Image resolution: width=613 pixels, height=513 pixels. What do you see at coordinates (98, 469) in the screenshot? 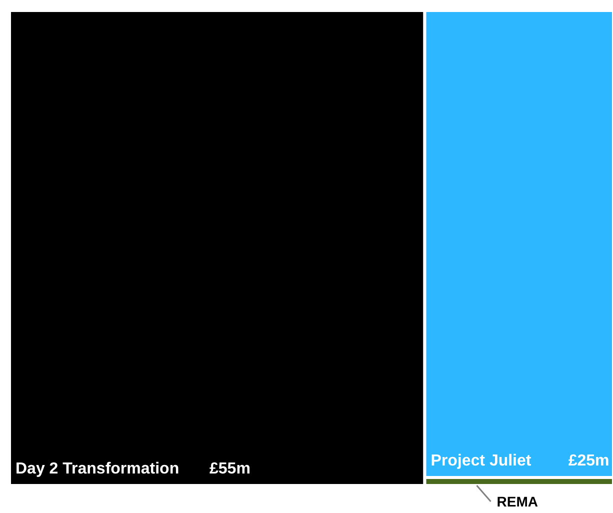
I see `category-label: Day 2 Transformation` at bounding box center [98, 469].